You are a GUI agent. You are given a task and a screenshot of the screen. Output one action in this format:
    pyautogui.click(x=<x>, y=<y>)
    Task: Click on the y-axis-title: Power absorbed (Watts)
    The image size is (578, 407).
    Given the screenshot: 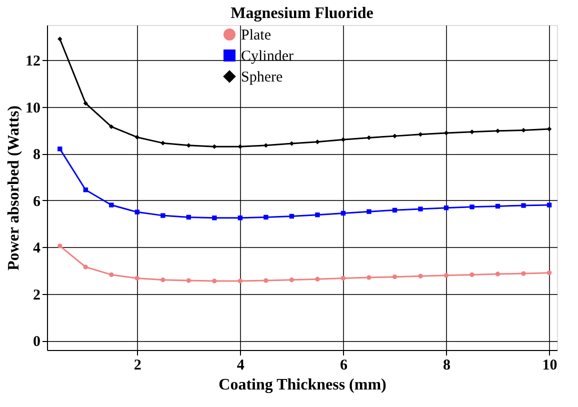 What is the action you would take?
    pyautogui.click(x=14, y=188)
    